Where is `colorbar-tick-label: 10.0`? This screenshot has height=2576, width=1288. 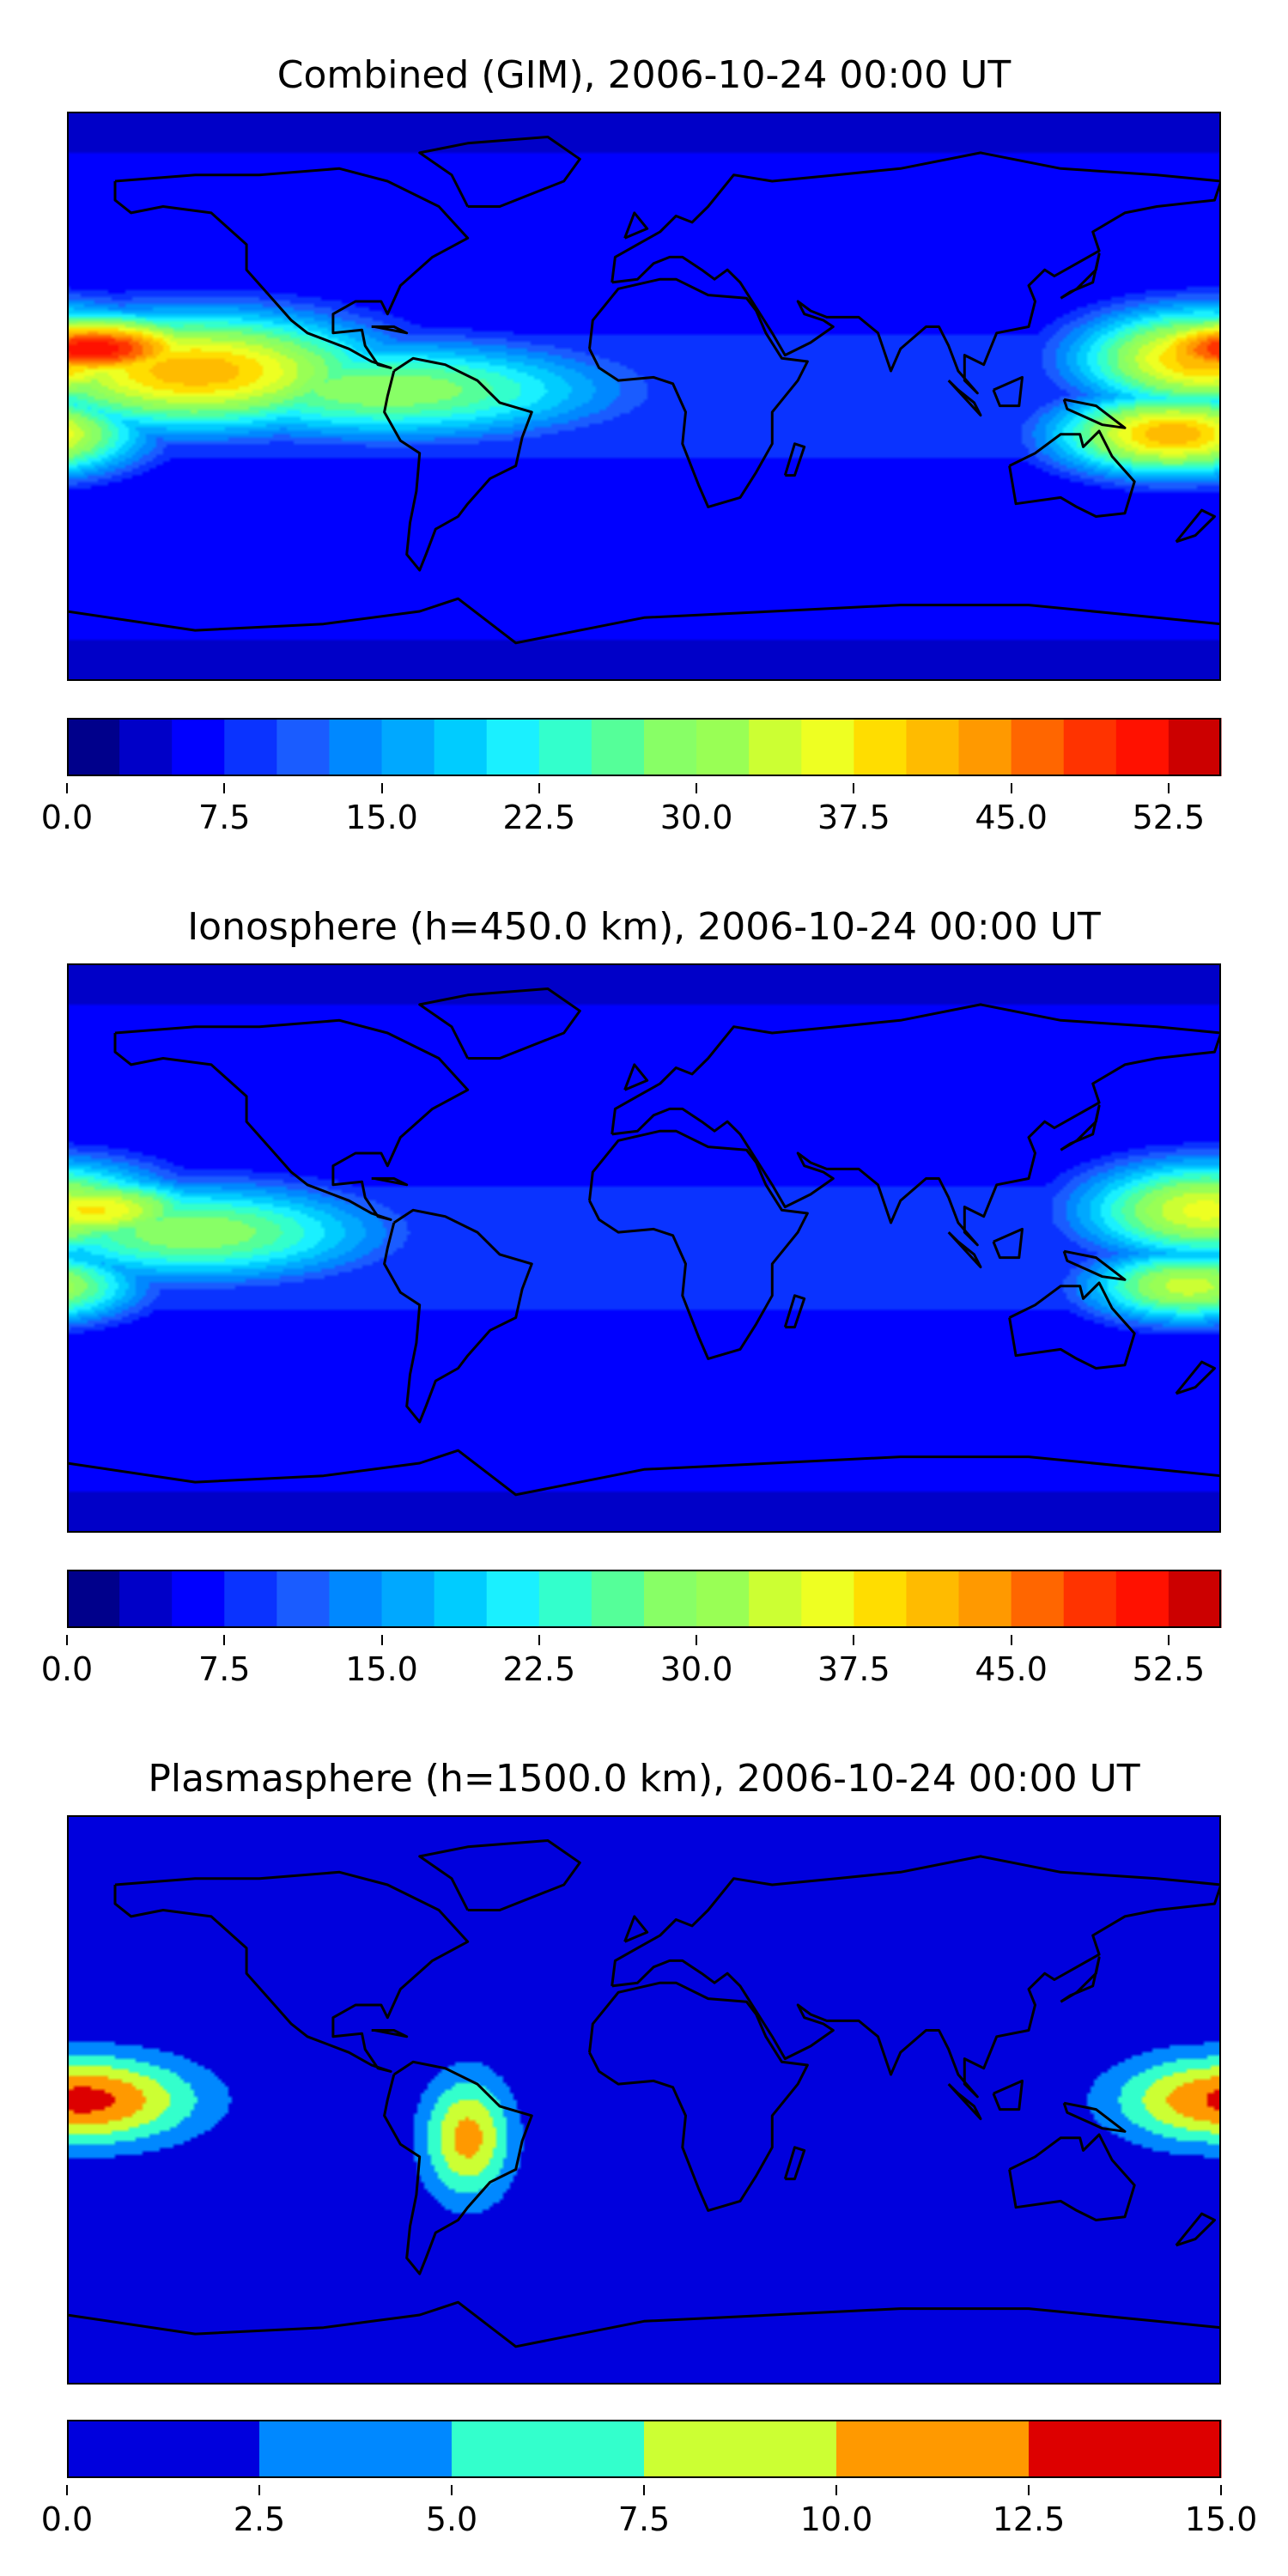 colorbar-tick-label: 10.0 is located at coordinates (836, 2519).